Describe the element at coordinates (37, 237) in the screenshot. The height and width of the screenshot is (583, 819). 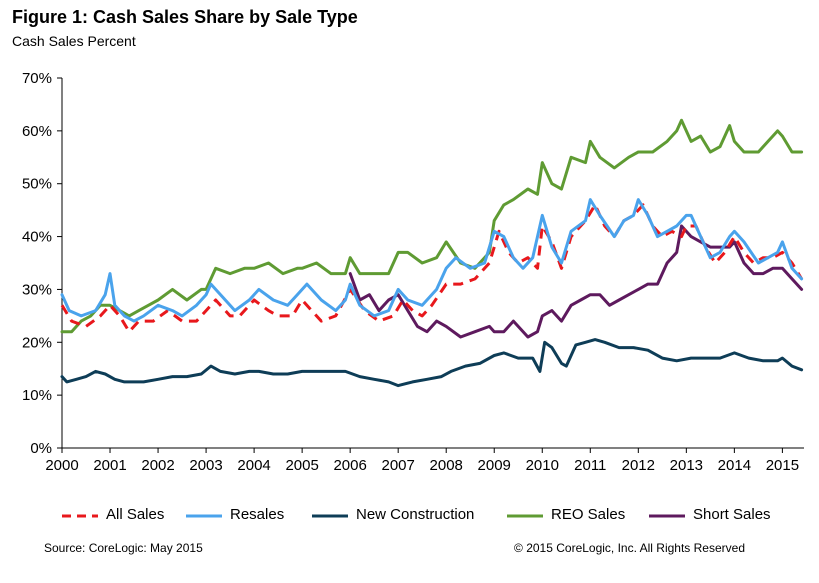
I see `y-tick-label: 40%` at that location.